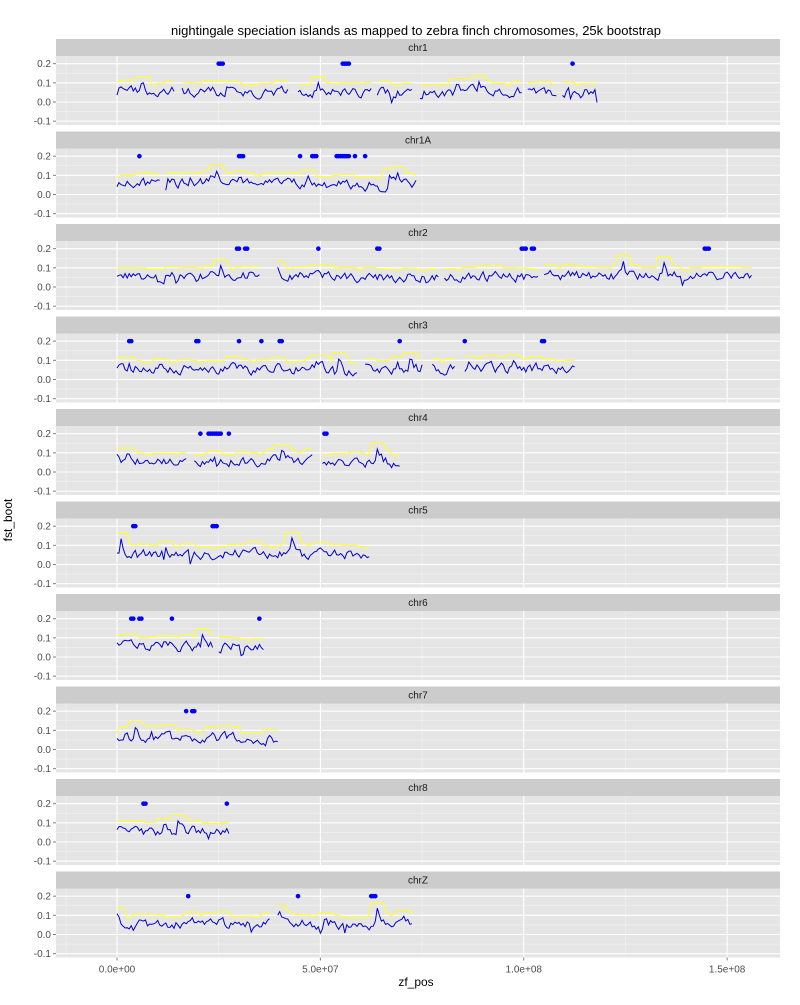 This screenshot has height=1005, width=800. Describe the element at coordinates (418, 48) in the screenshot. I see `facet-strip-label: chr1` at that location.